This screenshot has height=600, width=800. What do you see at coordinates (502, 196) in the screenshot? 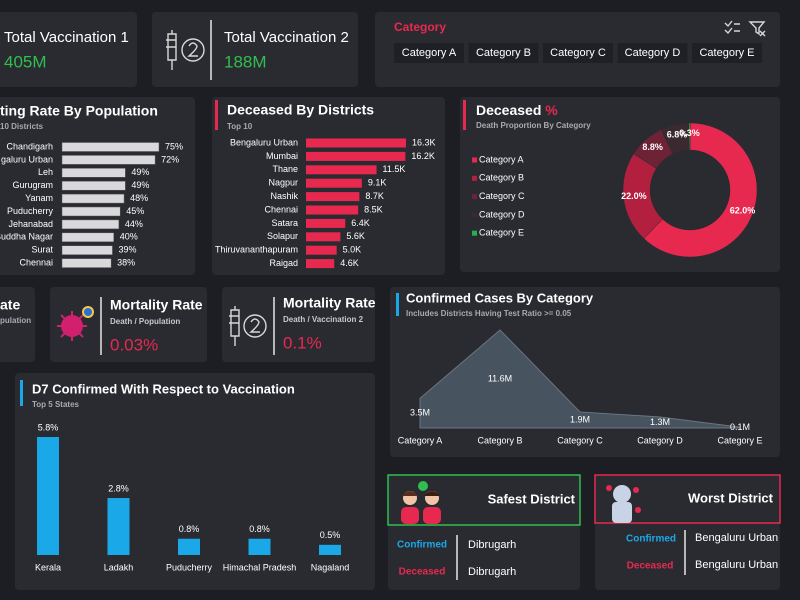
I see `legend-label: Category C` at bounding box center [502, 196].